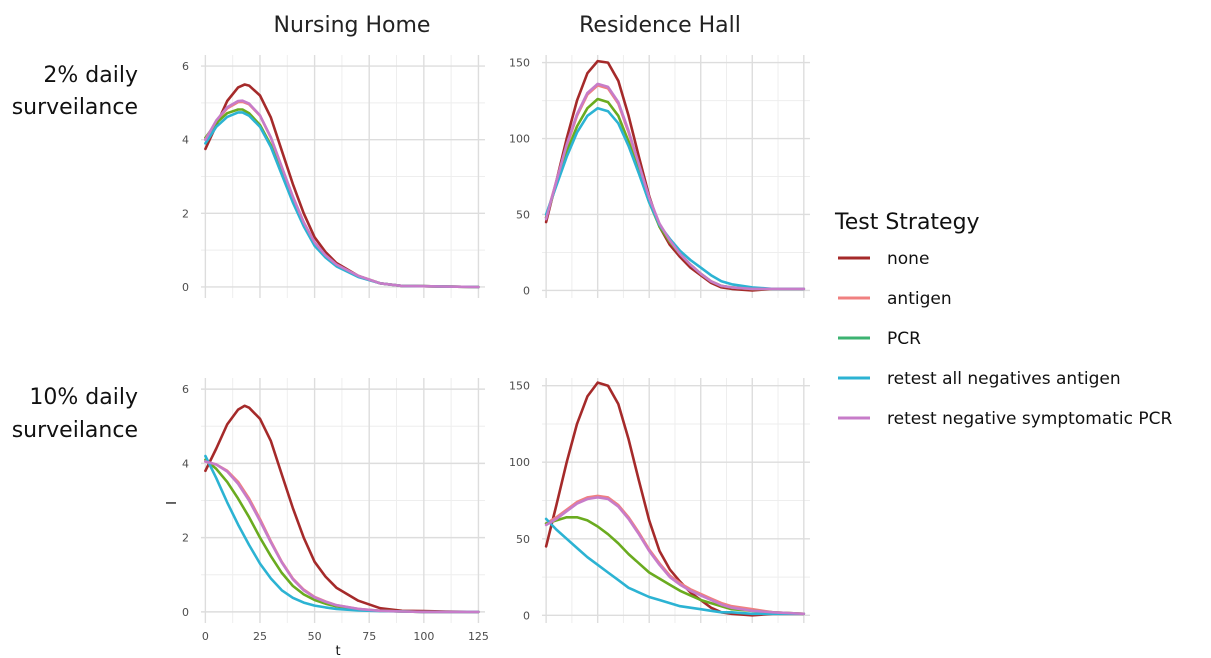 The width and height of the screenshot is (1211, 658). What do you see at coordinates (315, 636) in the screenshot?
I see `x-tick-label: 50` at bounding box center [315, 636].